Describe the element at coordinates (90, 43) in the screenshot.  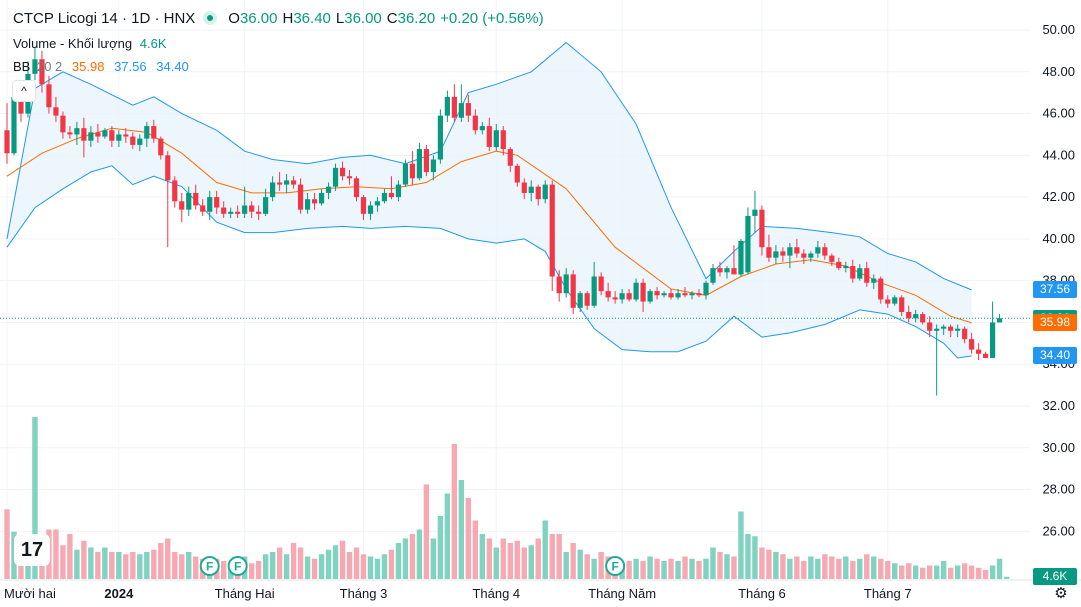
I see `volume-legend: Volume - Khối lượng 4.6K` at that location.